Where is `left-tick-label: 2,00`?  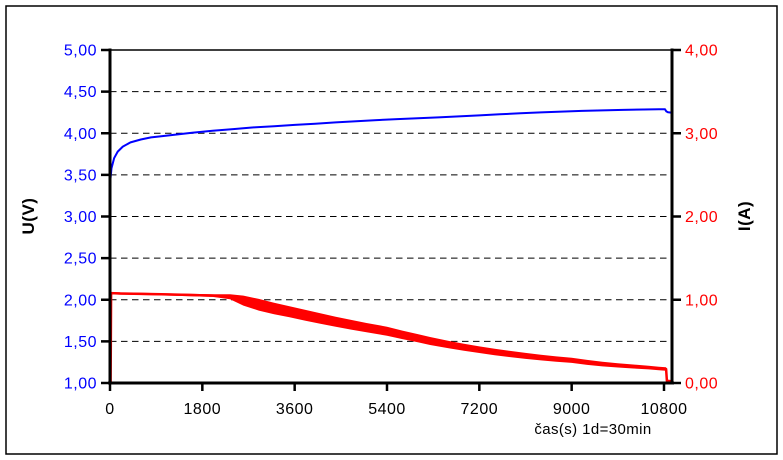
left-tick-label: 2,00 is located at coordinates (80, 300).